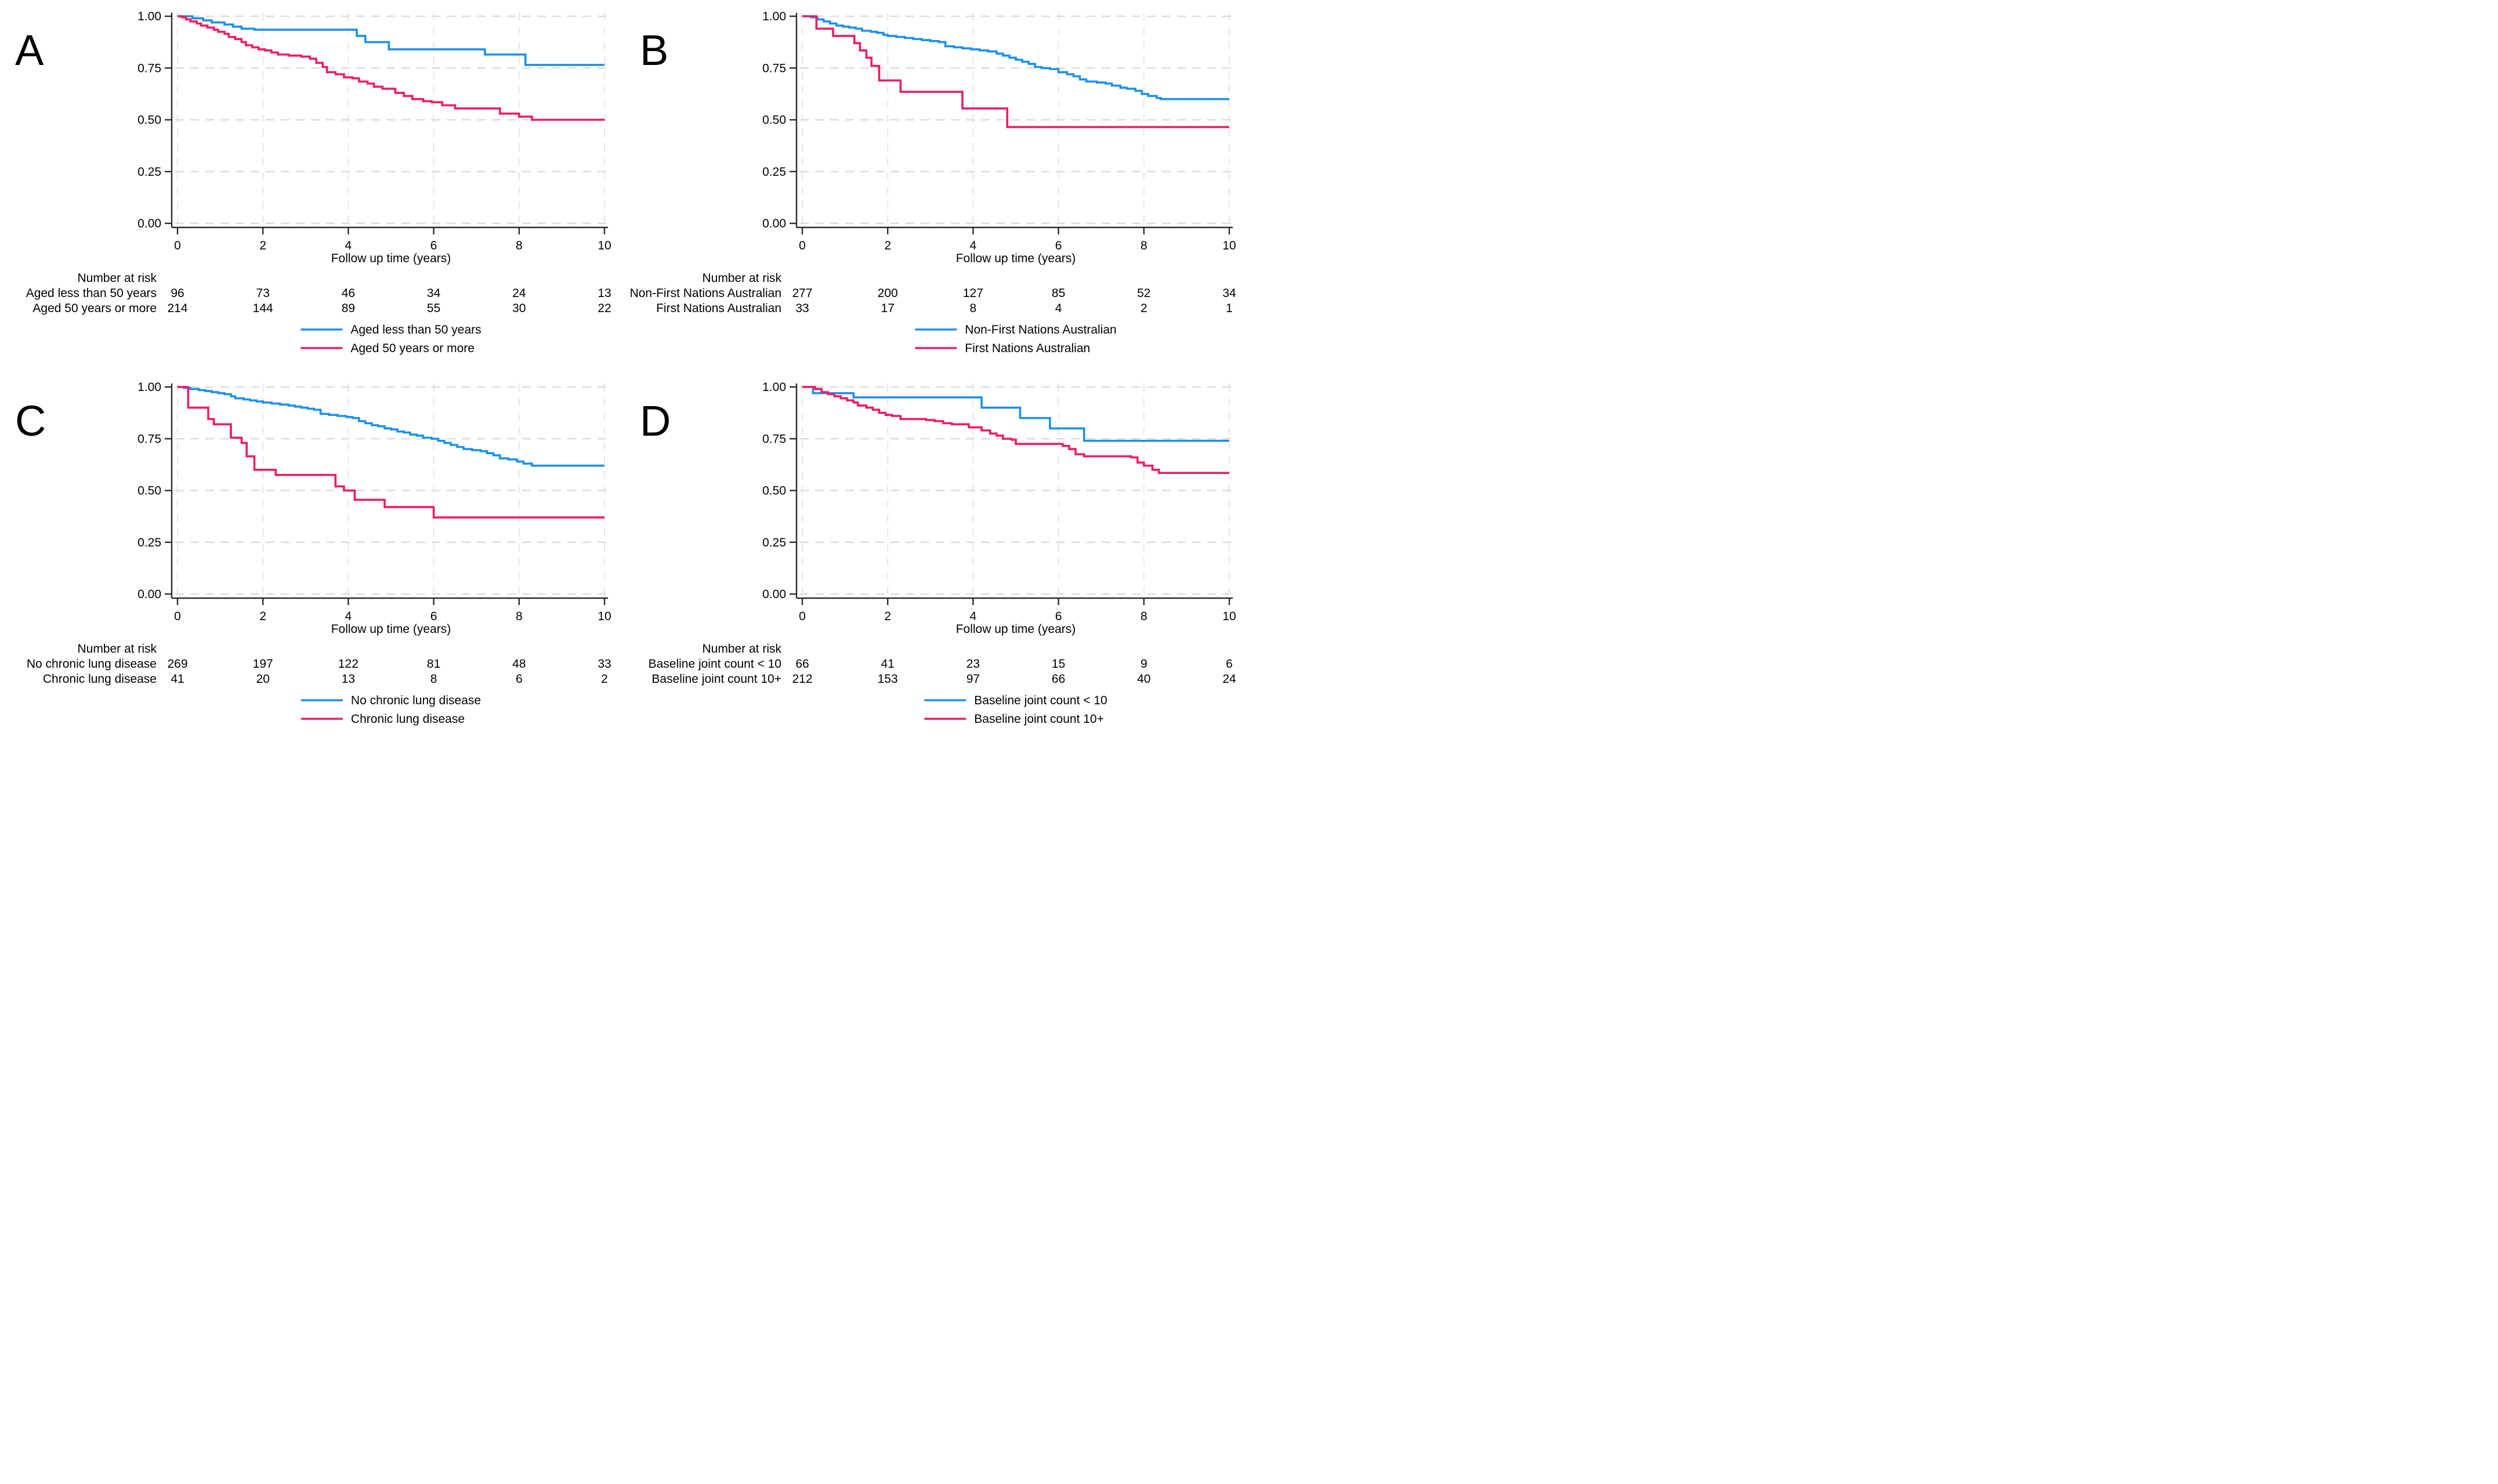 This screenshot has width=2498, height=1484. What do you see at coordinates (416, 700) in the screenshot?
I see `legend-label: No chronic lung disease` at bounding box center [416, 700].